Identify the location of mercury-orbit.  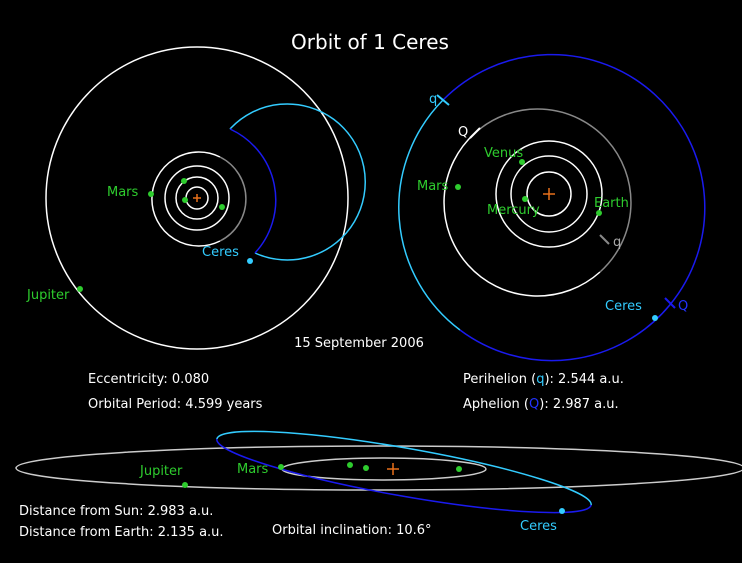
(549, 194).